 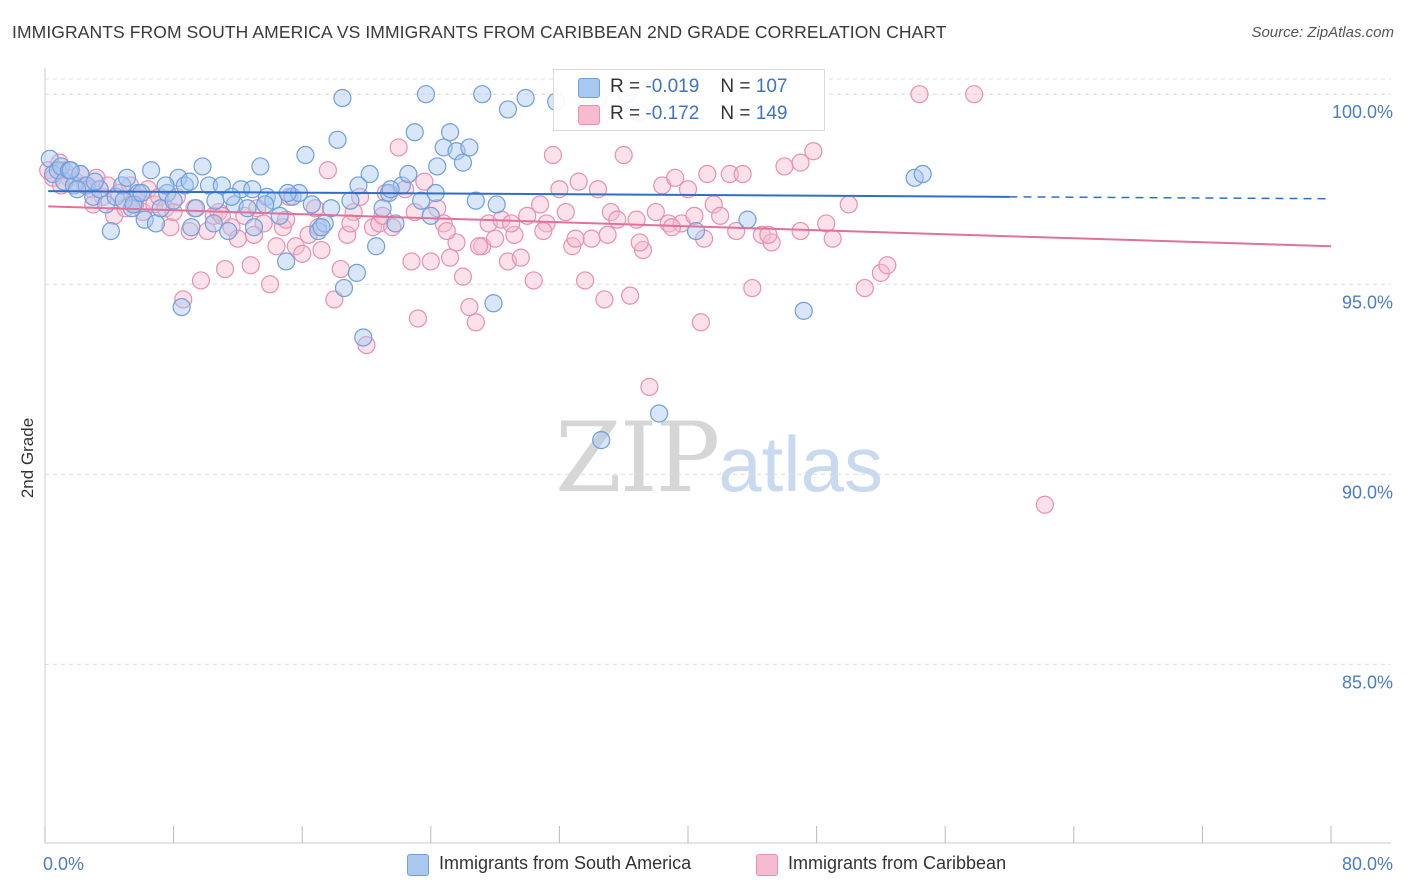 What do you see at coordinates (637, 458) in the screenshot?
I see `watermark-zip: ZIP` at bounding box center [637, 458].